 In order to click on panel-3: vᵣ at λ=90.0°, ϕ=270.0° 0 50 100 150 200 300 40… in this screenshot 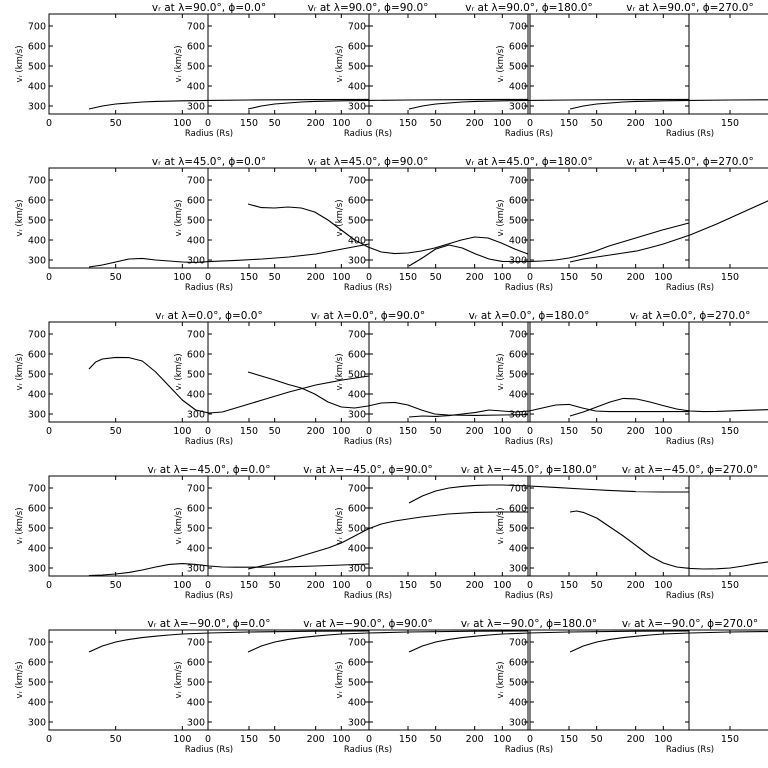, I will do `click(632, 70)`.